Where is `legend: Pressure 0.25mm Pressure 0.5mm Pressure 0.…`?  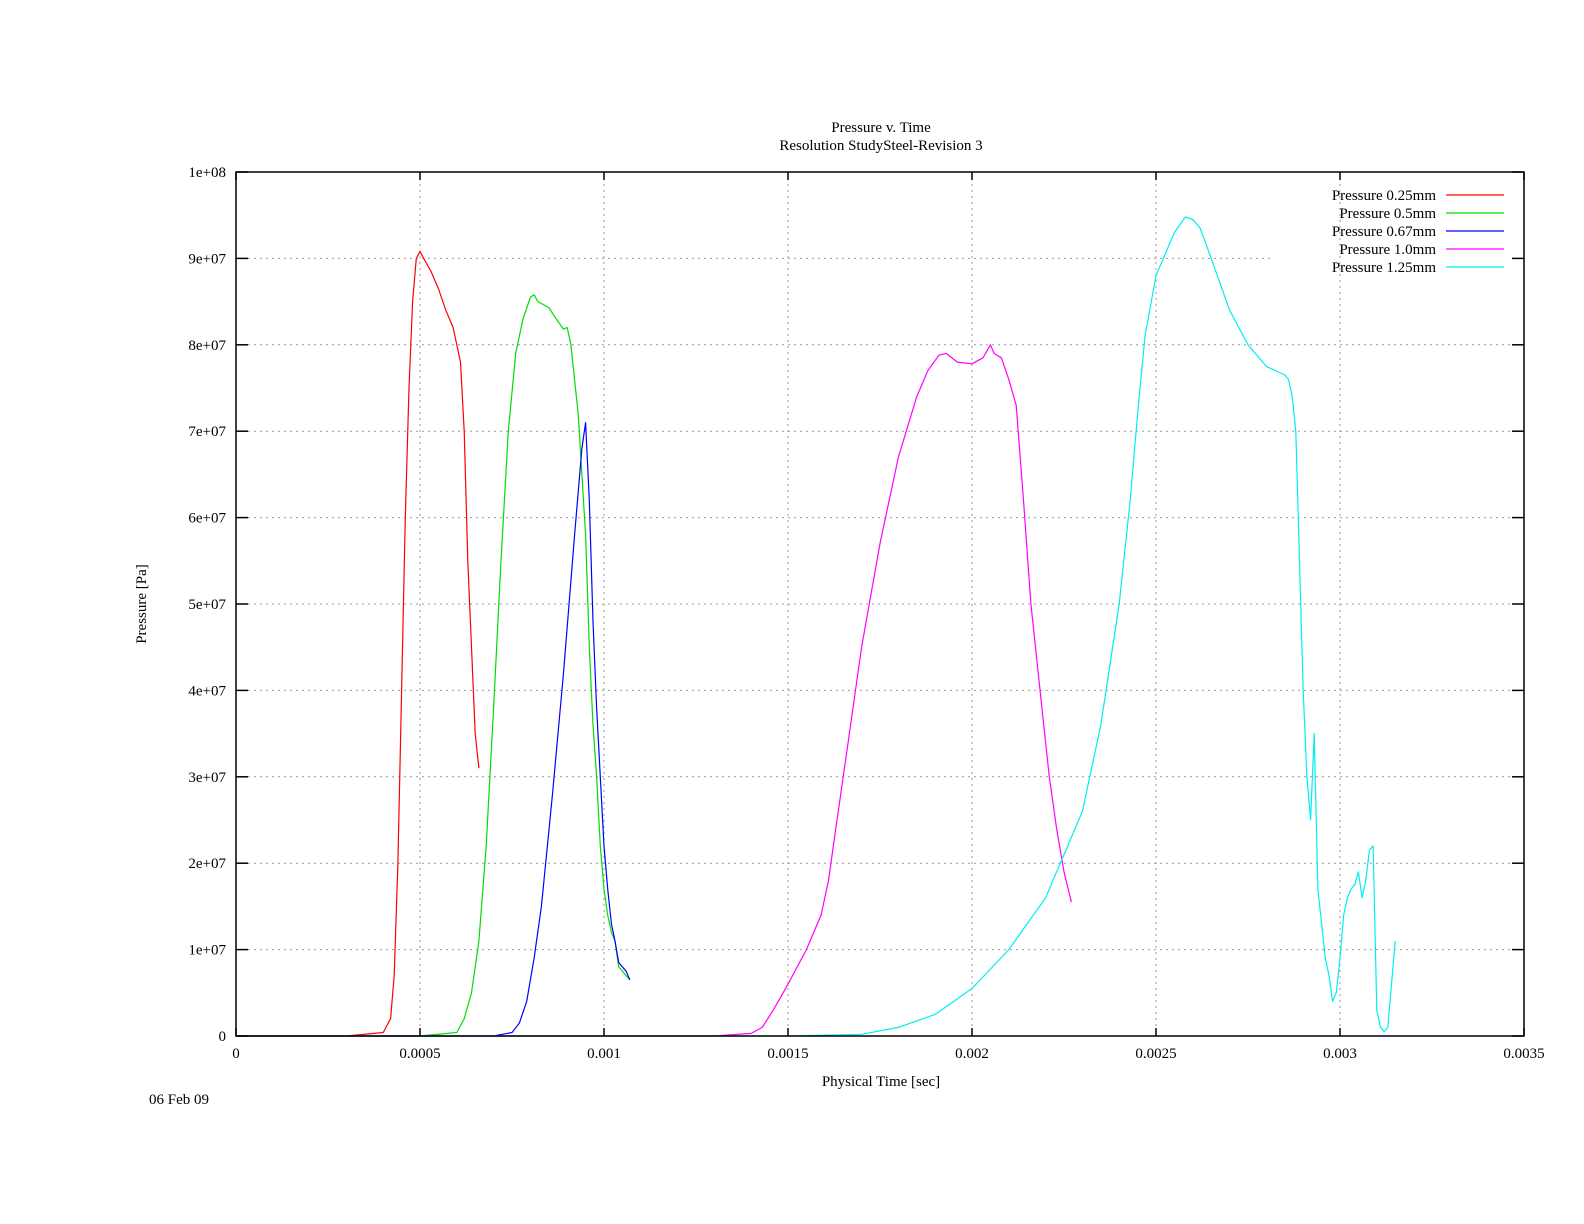
legend: Pressure 0.25mm Pressure 0.5mm Pressure 0.… is located at coordinates (1418, 232).